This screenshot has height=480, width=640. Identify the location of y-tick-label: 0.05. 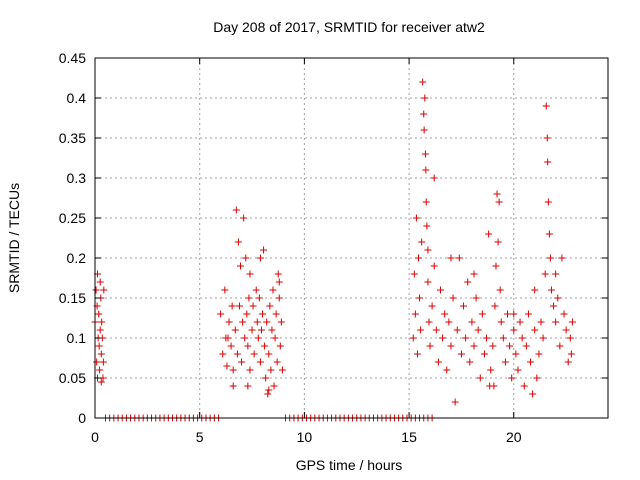
(72, 378).